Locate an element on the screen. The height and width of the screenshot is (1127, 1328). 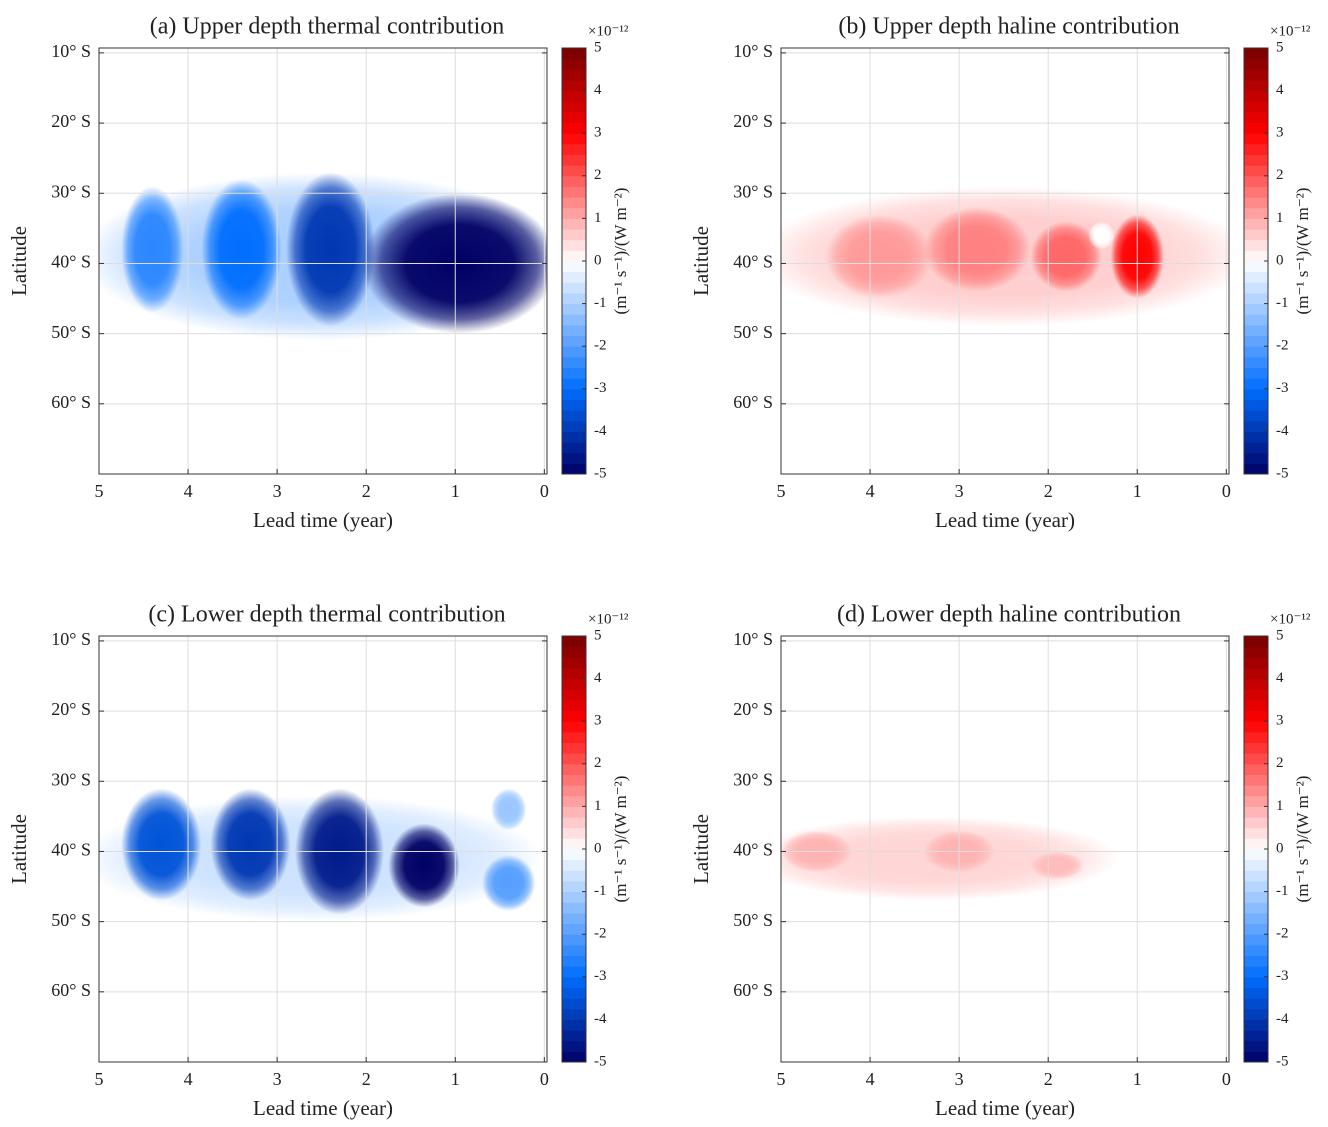
contour-field is located at coordinates (322, 855).